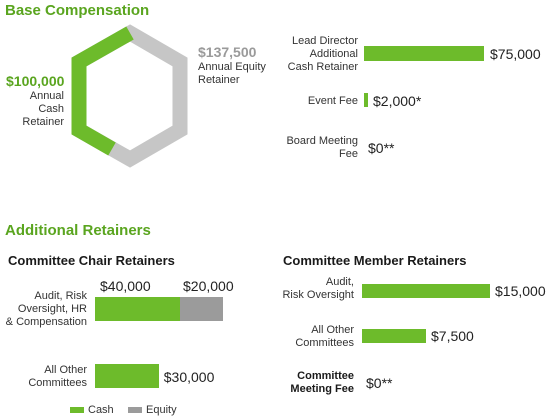 This screenshot has height=420, width=550. Describe the element at coordinates (379, 383) in the screenshot. I see `member-meeting-fee-value: $0**` at that location.